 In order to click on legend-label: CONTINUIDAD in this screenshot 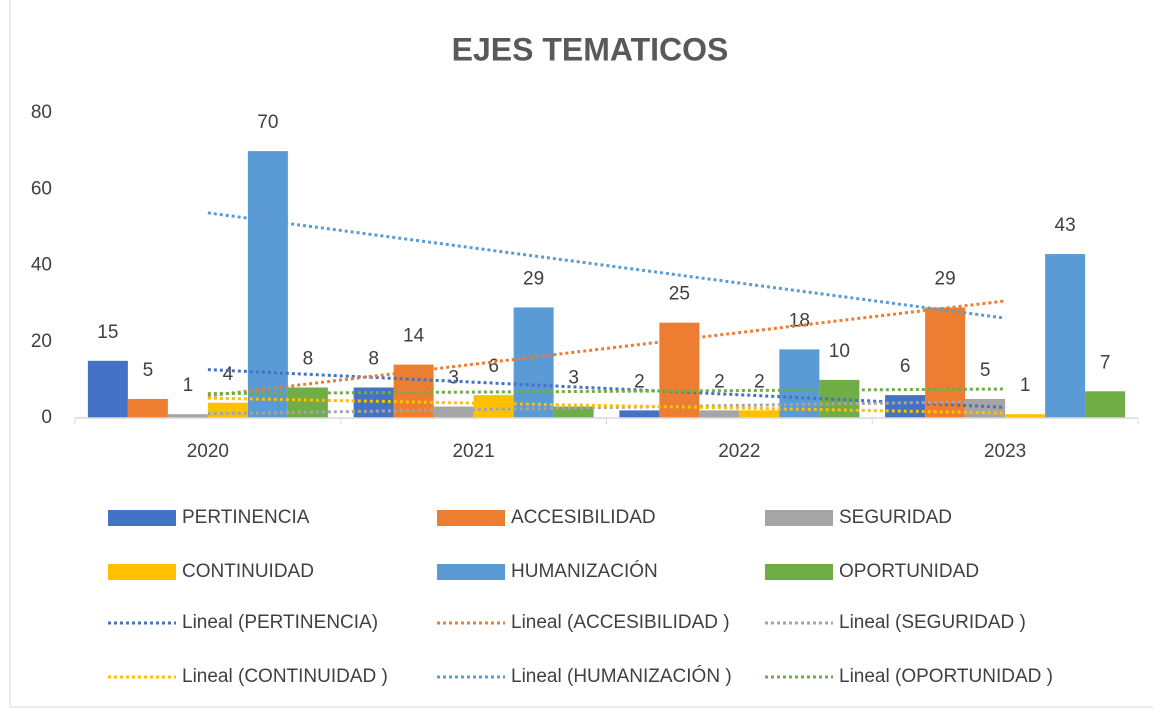, I will do `click(248, 571)`.